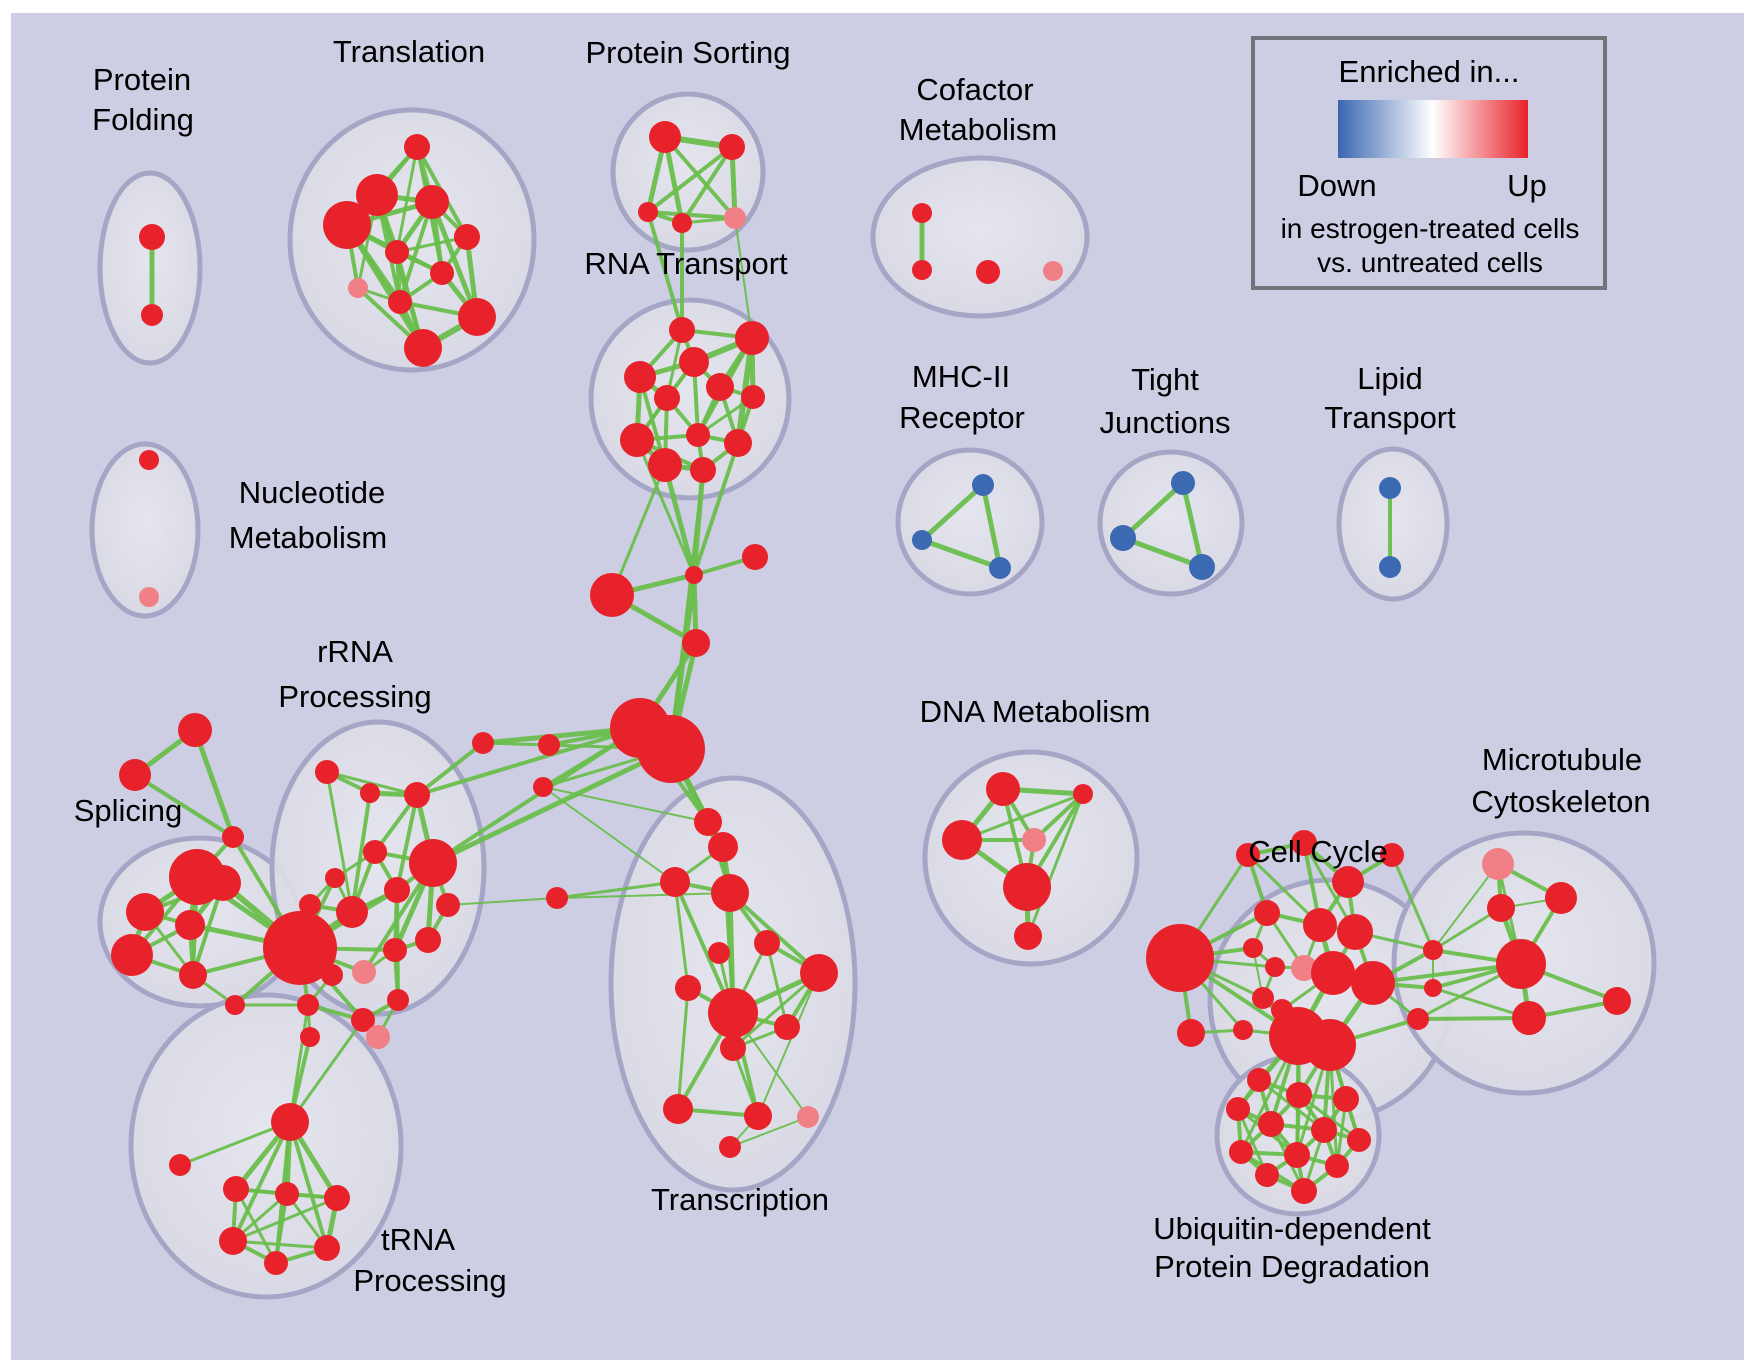 The height and width of the screenshot is (1360, 1750). What do you see at coordinates (1292, 1266) in the screenshot?
I see `cluster-label: Protein Degradation` at bounding box center [1292, 1266].